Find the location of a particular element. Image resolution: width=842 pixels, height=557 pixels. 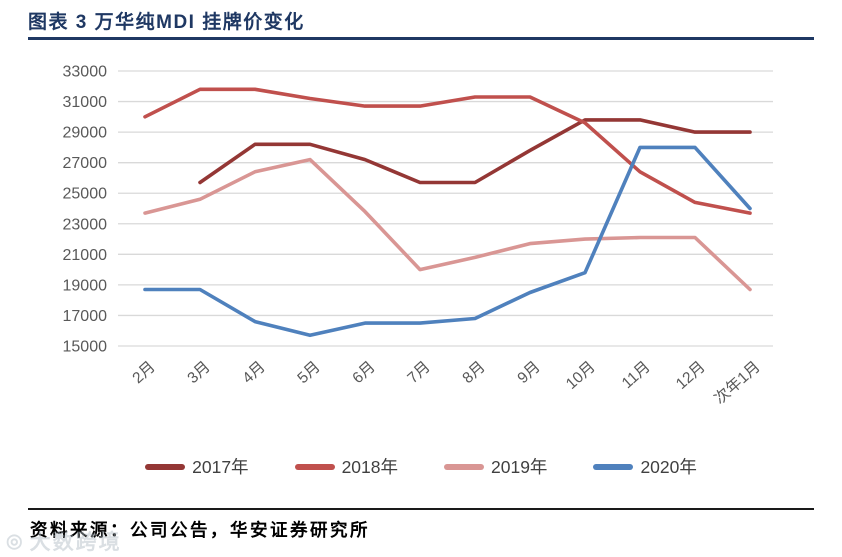

legend-item-2020: 2020年 is located at coordinates (645, 466).